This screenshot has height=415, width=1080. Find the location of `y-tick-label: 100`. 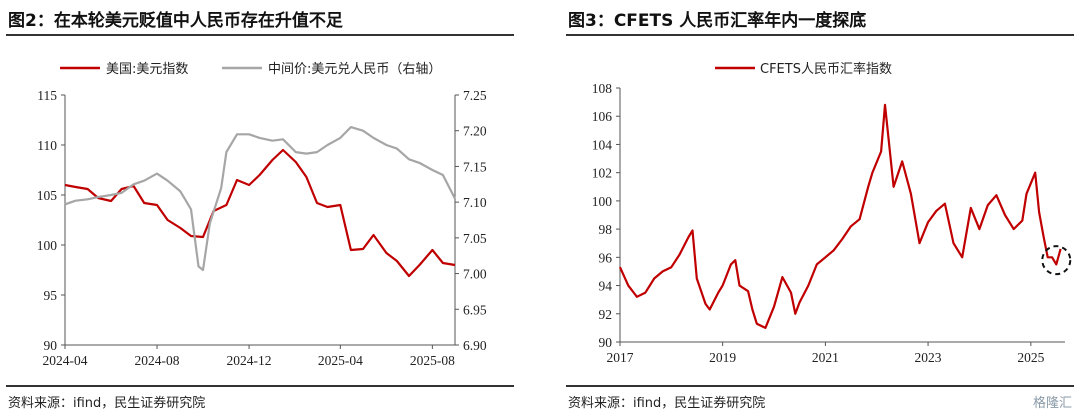

y-tick-label: 100 is located at coordinates (602, 201).